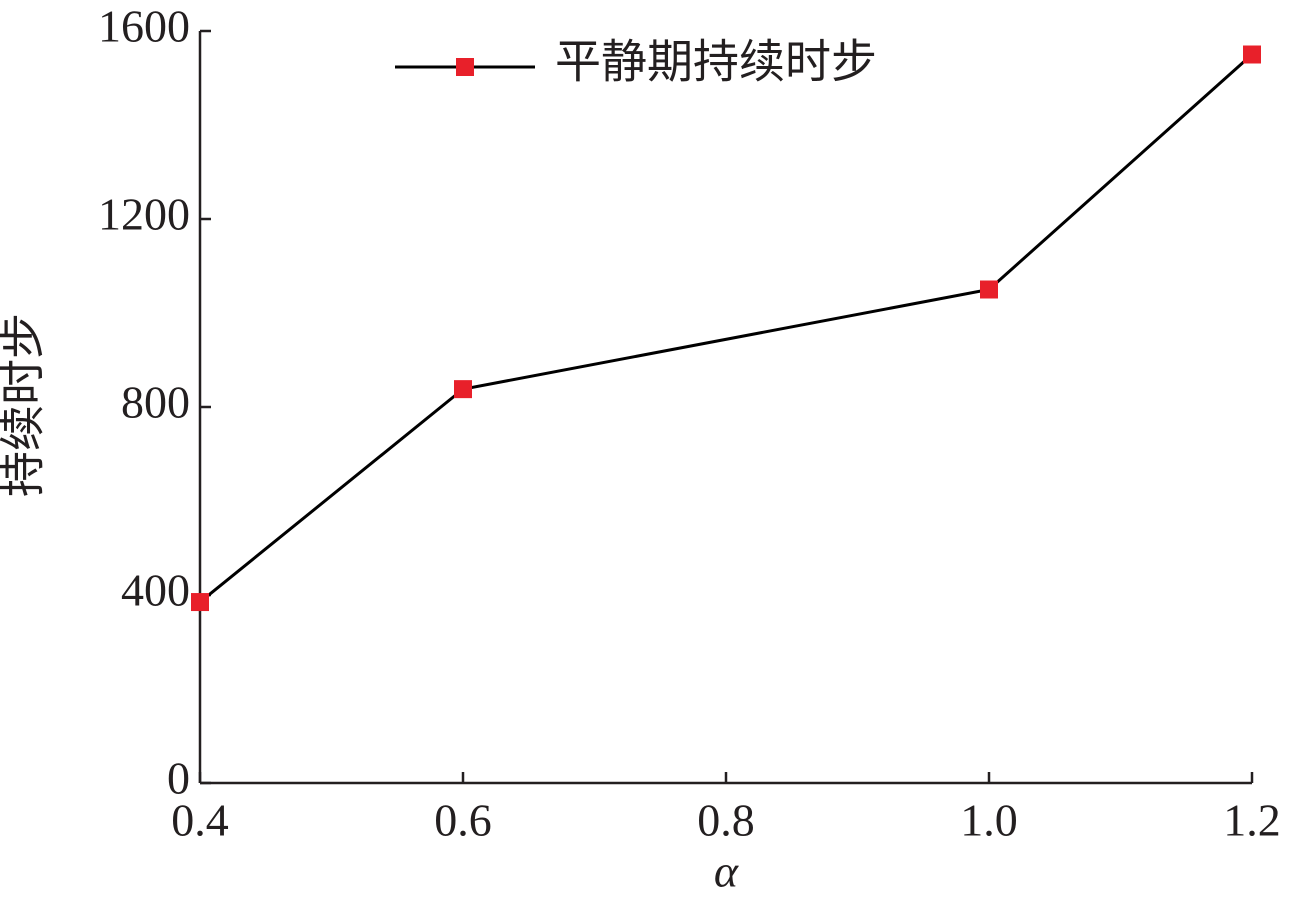 The image size is (1292, 907). I want to click on y-axis-label: 持续时步, so click(24, 405).